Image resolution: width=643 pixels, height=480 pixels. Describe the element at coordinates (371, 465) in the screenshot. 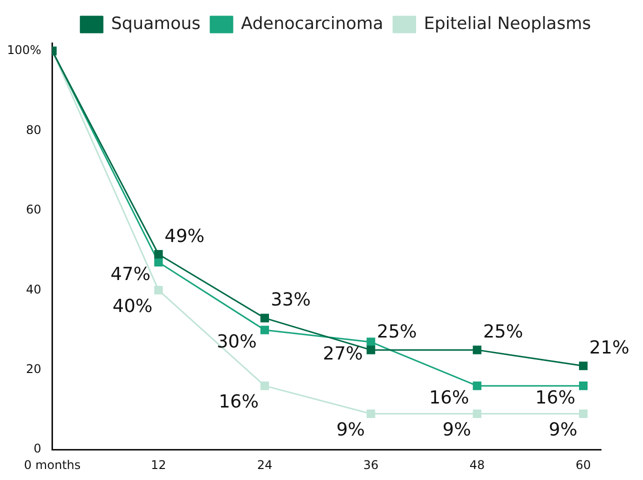

I see `x-tick-label: 36` at that location.